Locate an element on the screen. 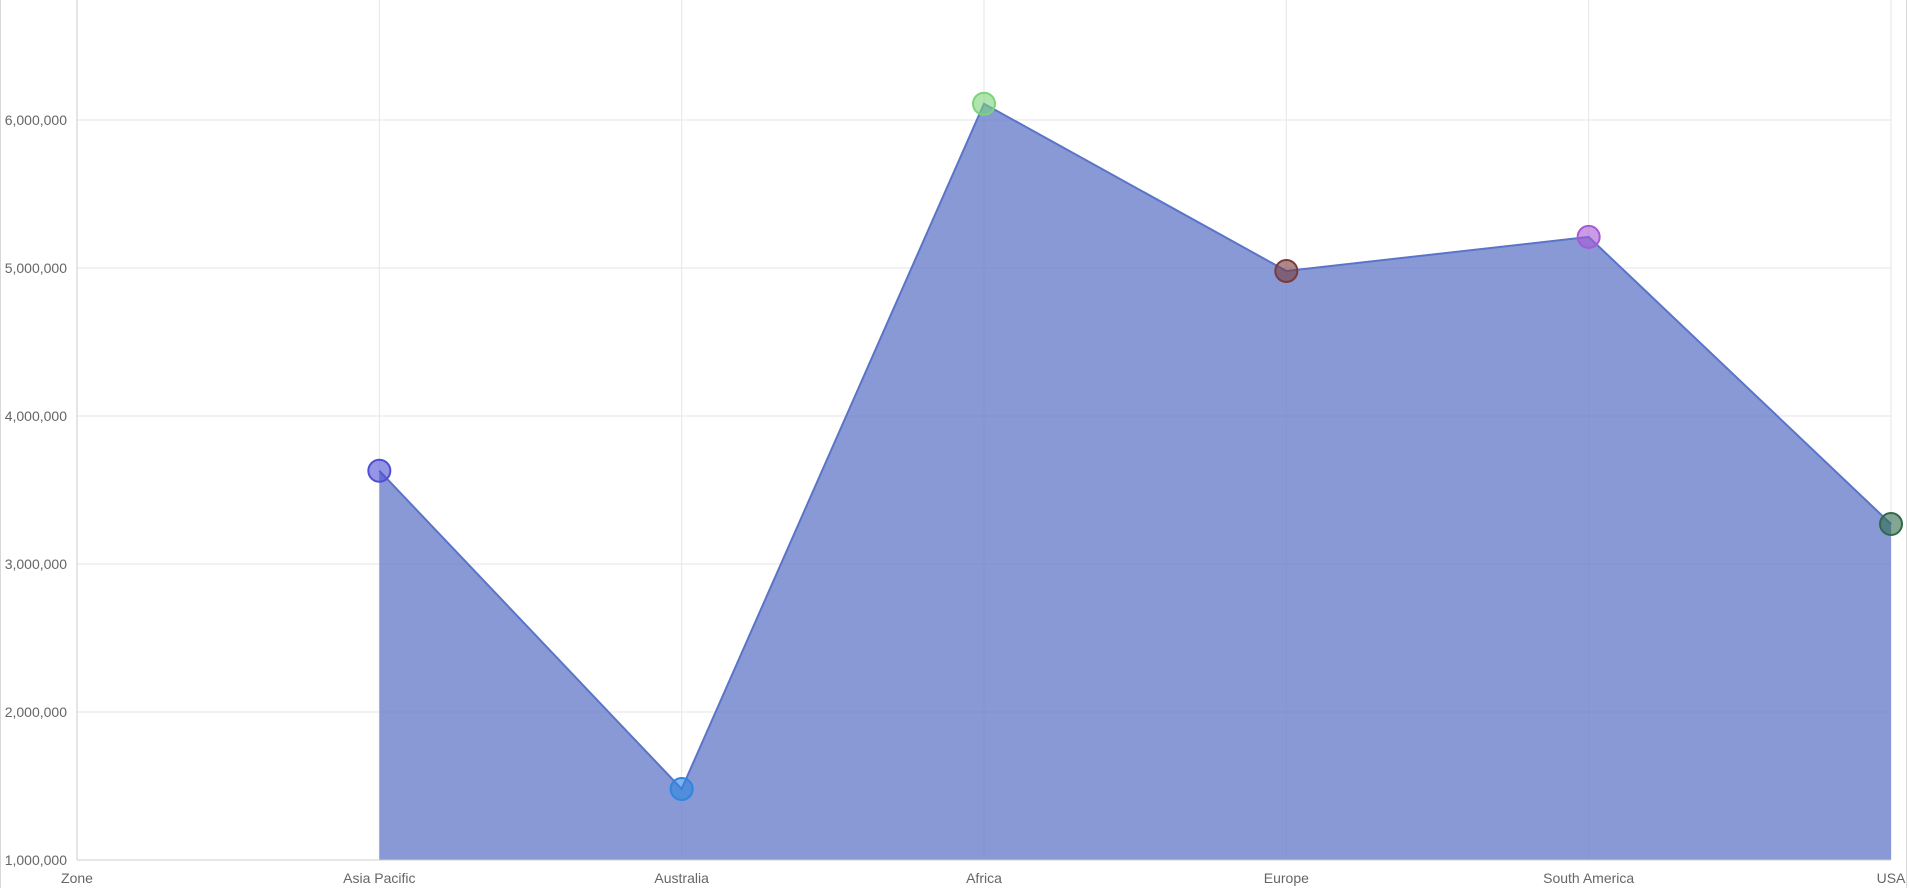  y-tick-label: 4,000,000 is located at coordinates (36, 416).